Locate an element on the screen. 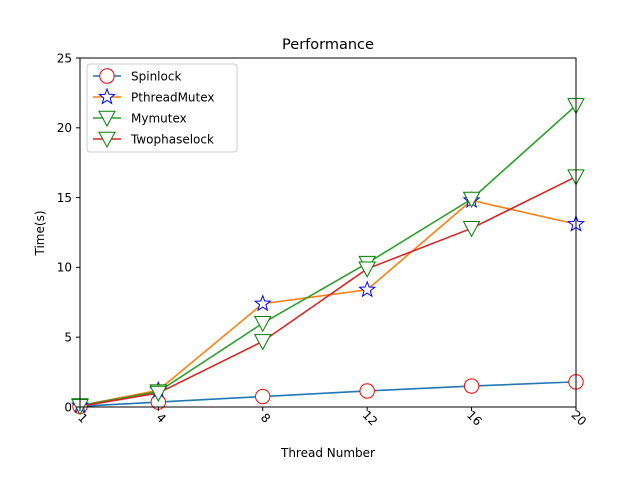 Image resolution: width=640 pixels, height=480 pixels. y-tick-label: 20 is located at coordinates (64, 128).